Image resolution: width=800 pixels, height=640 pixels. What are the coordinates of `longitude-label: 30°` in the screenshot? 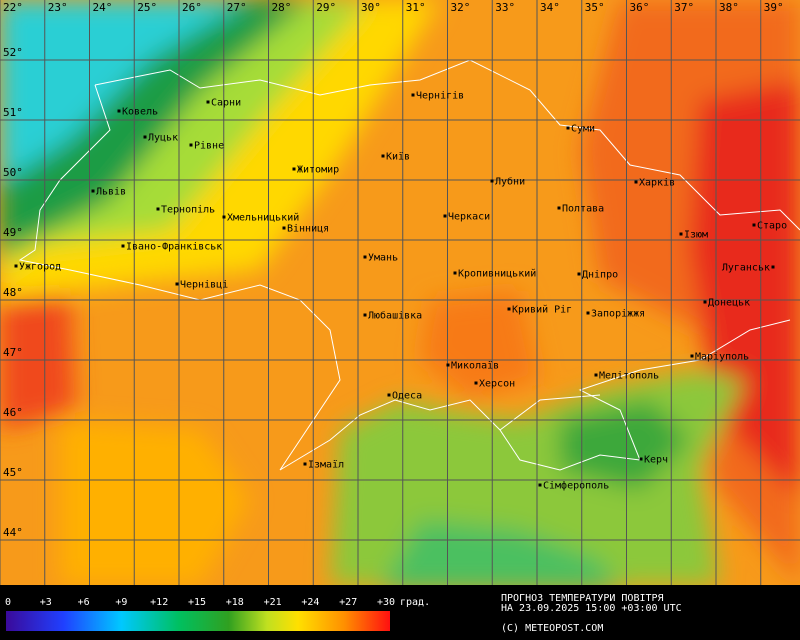 It's located at (371, 7).